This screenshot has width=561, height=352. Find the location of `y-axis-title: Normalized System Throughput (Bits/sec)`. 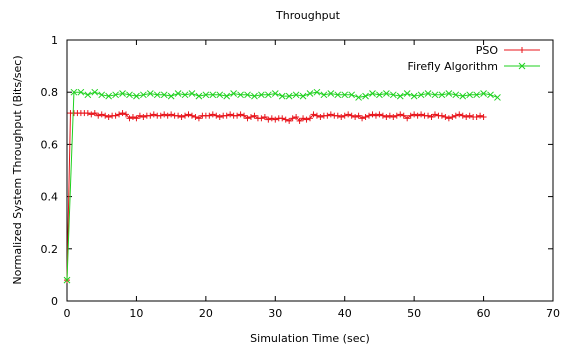

y-axis-title: Normalized System Throughput (Bits/sec) is located at coordinates (17, 169).